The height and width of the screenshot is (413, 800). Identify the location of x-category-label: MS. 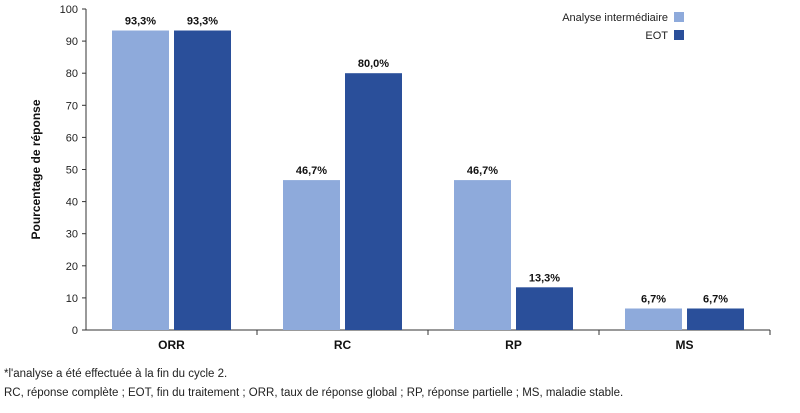
(685, 345).